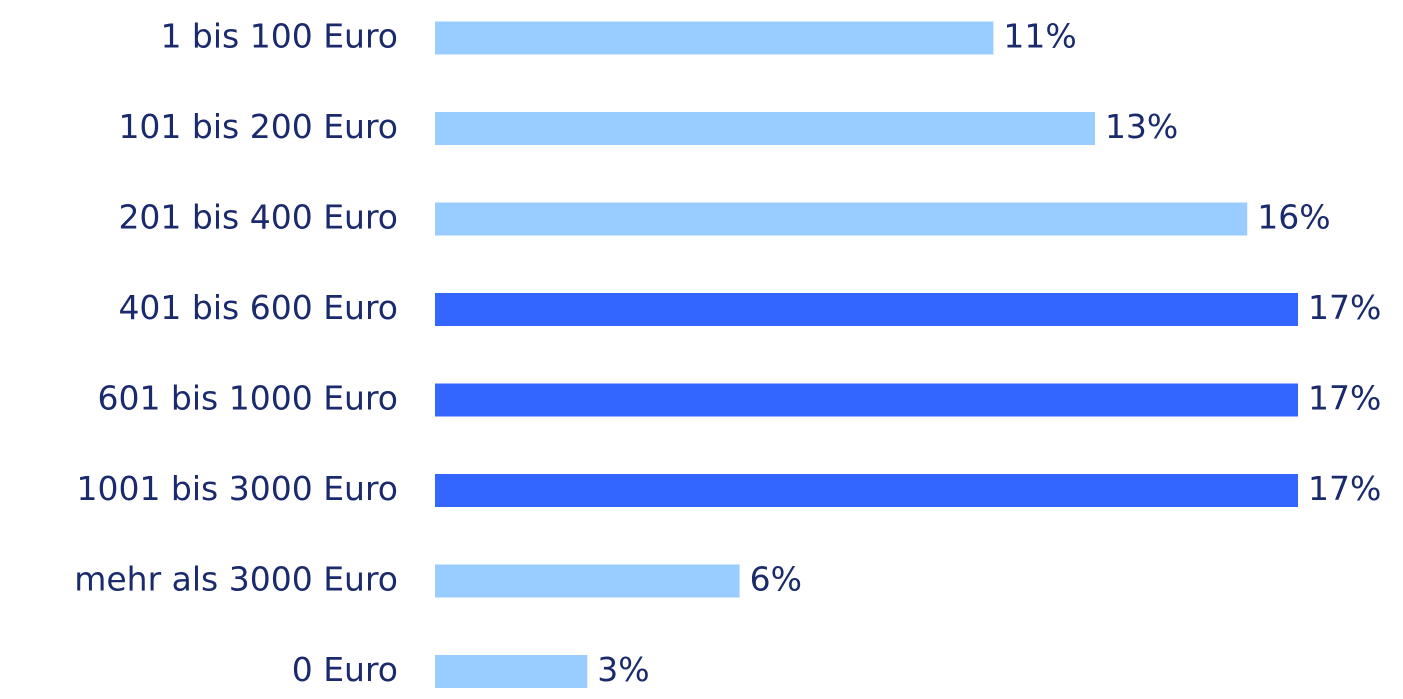  What do you see at coordinates (623, 669) in the screenshot?
I see `value-label: 3%` at bounding box center [623, 669].